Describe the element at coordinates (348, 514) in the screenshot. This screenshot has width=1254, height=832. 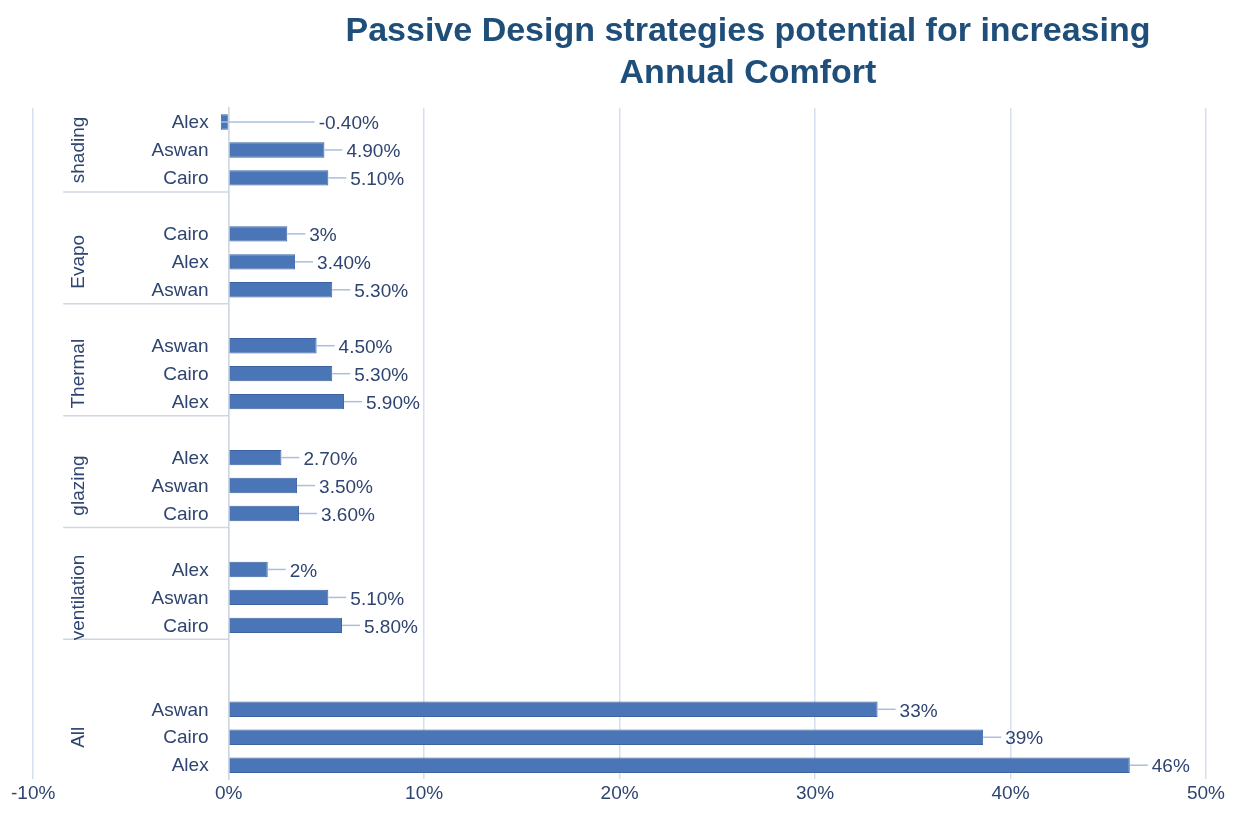
I see `data-label: 3.60%` at that location.